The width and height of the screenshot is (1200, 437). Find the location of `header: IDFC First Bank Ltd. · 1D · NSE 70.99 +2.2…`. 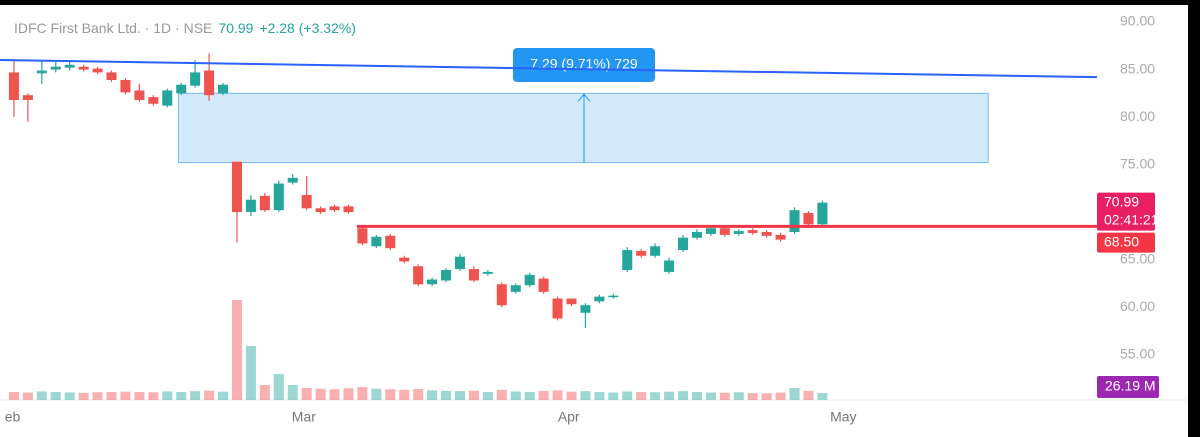

header: IDFC First Bank Ltd. · 1D · NSE 70.99 +2.2… is located at coordinates (185, 28).